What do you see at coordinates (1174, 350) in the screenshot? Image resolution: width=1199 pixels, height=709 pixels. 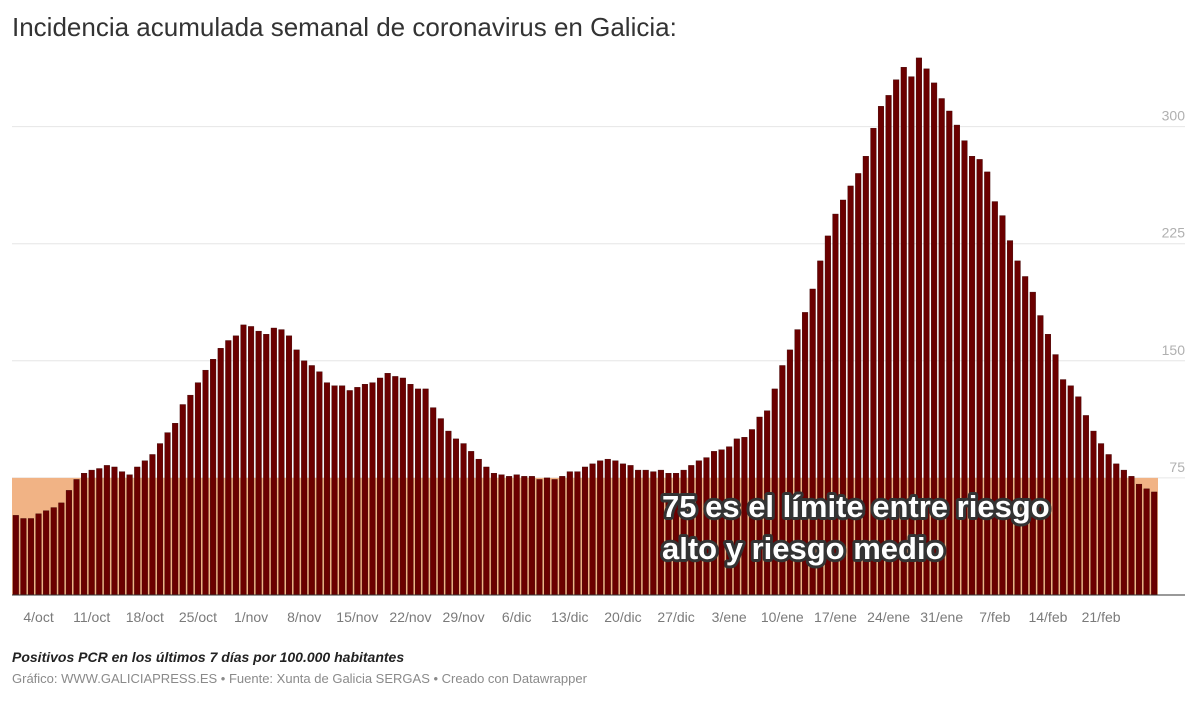 I see `y-tick-label-150: 150` at bounding box center [1174, 350].